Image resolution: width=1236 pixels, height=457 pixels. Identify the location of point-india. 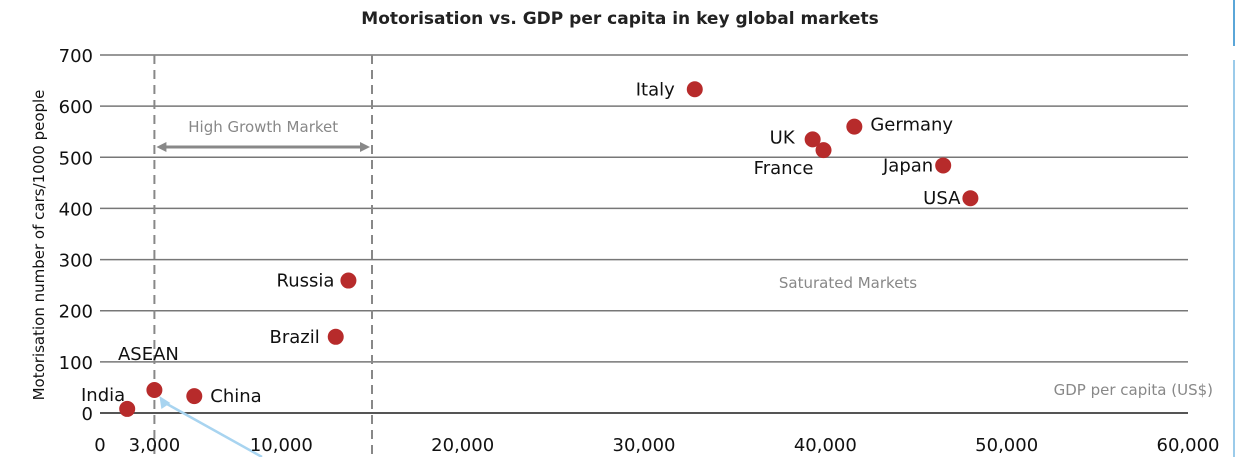
(127, 408).